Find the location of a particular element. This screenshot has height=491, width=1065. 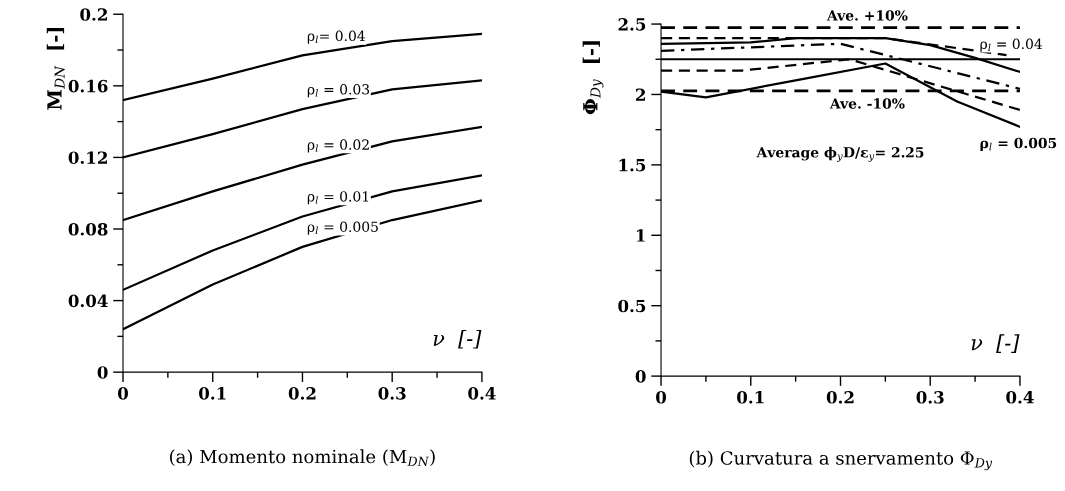

y-tick-label: 0.12 is located at coordinates (87, 157).